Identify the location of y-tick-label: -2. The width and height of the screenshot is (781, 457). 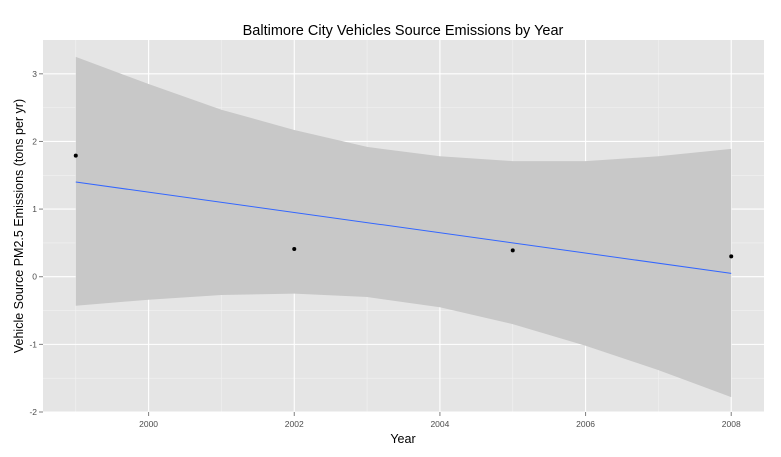
(33, 412).